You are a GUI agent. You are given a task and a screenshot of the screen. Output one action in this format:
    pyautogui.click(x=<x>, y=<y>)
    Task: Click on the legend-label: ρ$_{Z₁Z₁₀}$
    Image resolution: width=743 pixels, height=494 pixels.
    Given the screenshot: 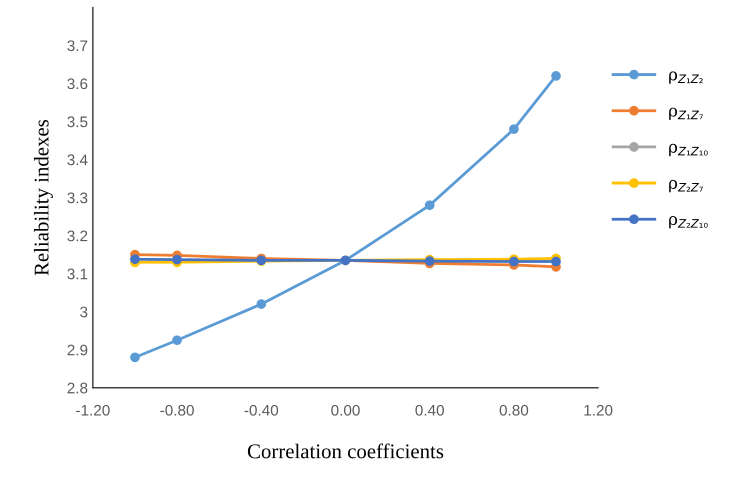 What is the action you would take?
    pyautogui.click(x=688, y=150)
    